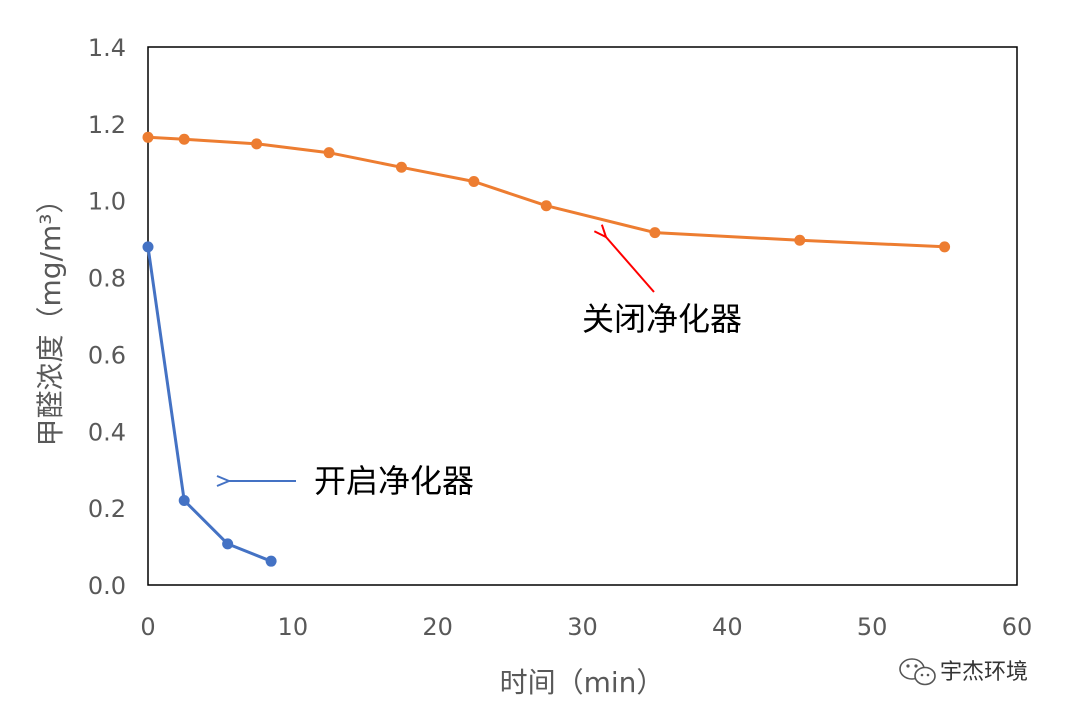  What do you see at coordinates (107, 279) in the screenshot?
I see `y-tick-label: 0.8` at bounding box center [107, 279].